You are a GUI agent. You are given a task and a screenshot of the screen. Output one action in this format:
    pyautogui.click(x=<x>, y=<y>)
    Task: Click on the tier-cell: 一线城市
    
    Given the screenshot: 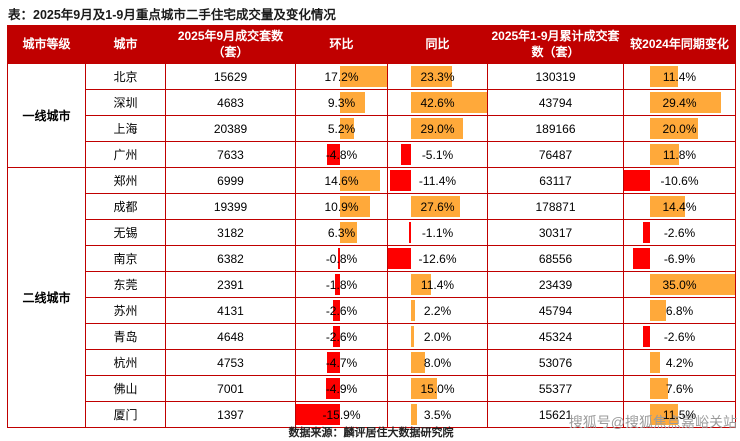 What is the action you would take?
    pyautogui.click(x=46, y=115)
    